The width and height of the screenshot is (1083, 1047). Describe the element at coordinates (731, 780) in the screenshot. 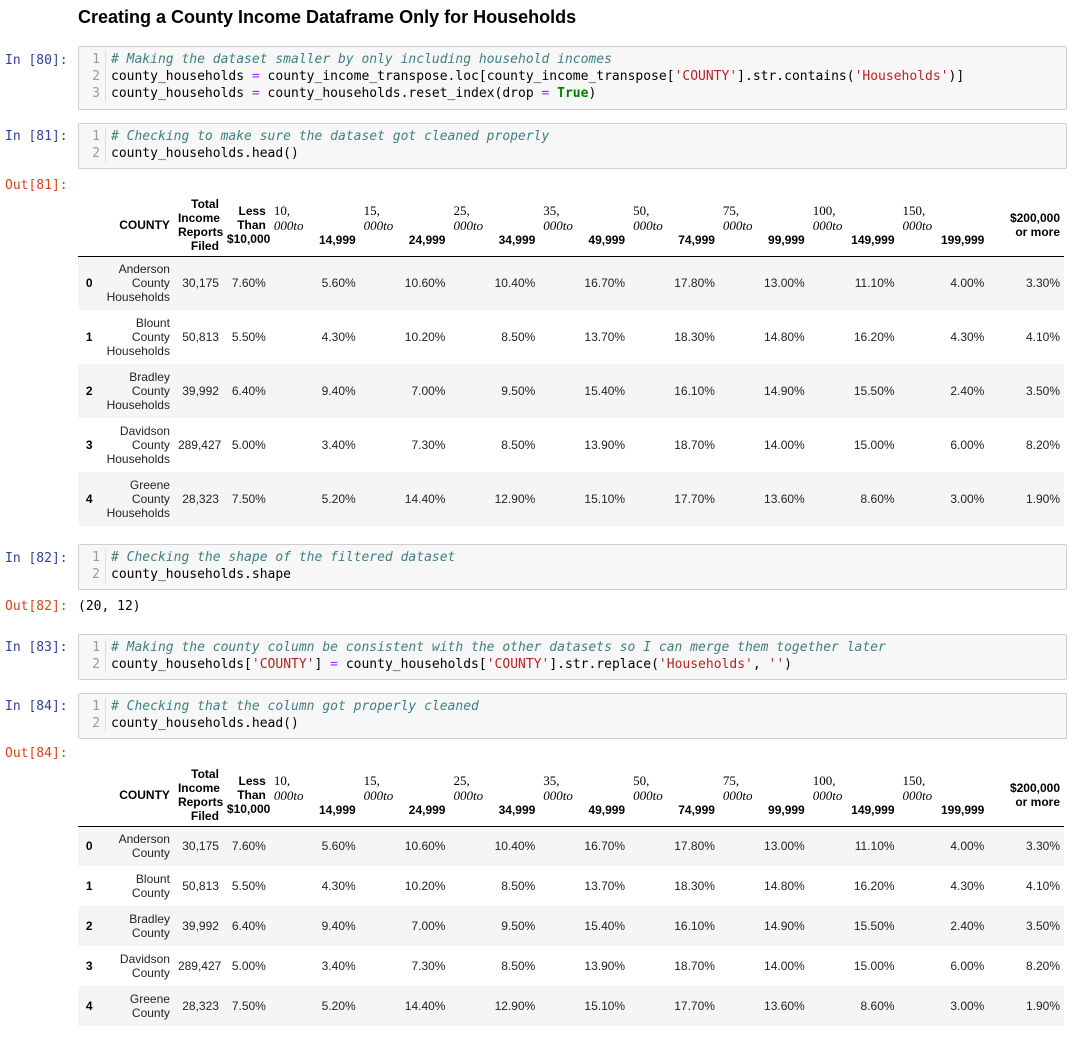

I see `range-start: 75,` at that location.